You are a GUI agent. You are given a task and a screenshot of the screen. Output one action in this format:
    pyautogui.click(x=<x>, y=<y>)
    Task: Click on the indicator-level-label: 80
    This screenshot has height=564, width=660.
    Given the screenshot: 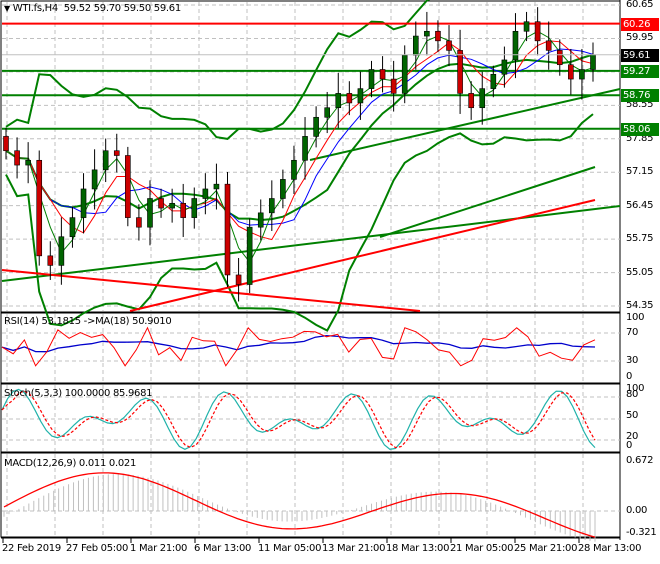 What is the action you would take?
    pyautogui.click(x=632, y=394)
    